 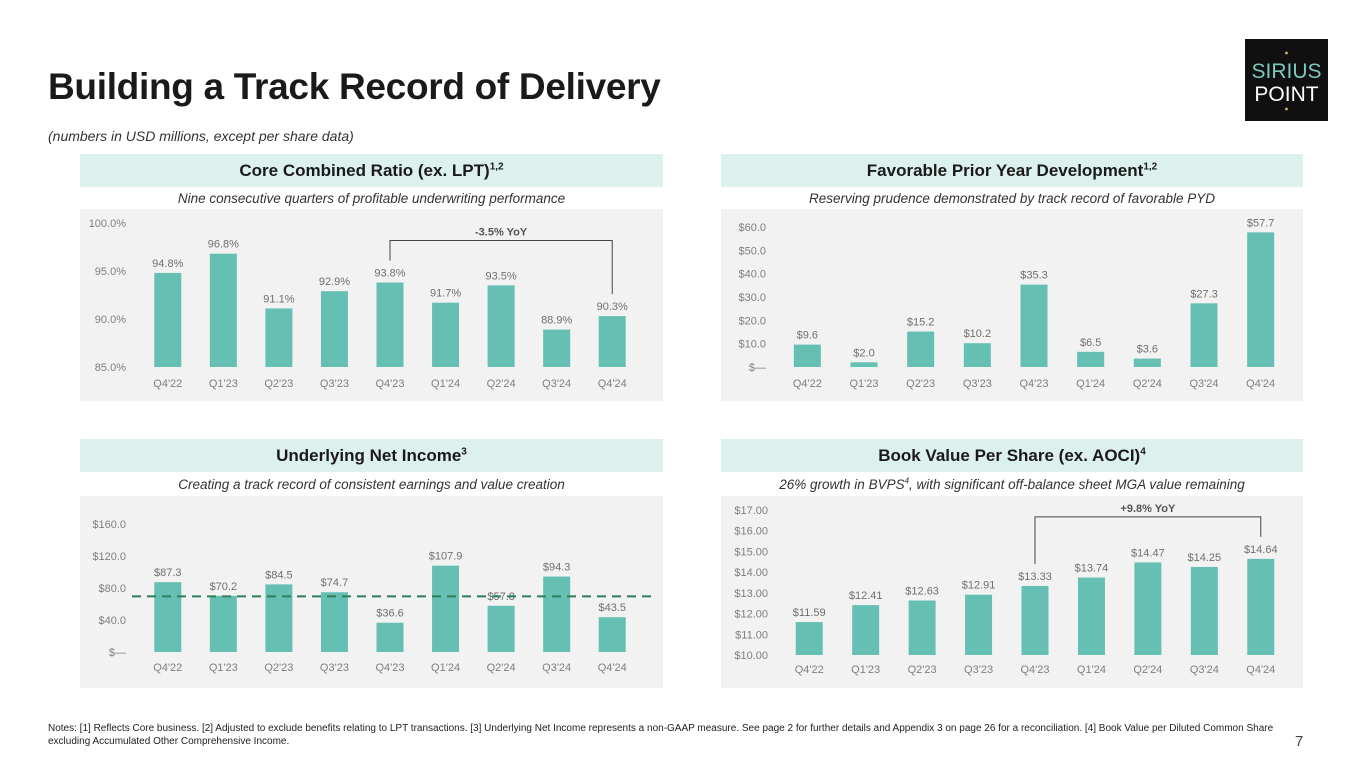 I want to click on data-label: $107.9, so click(x=446, y=557).